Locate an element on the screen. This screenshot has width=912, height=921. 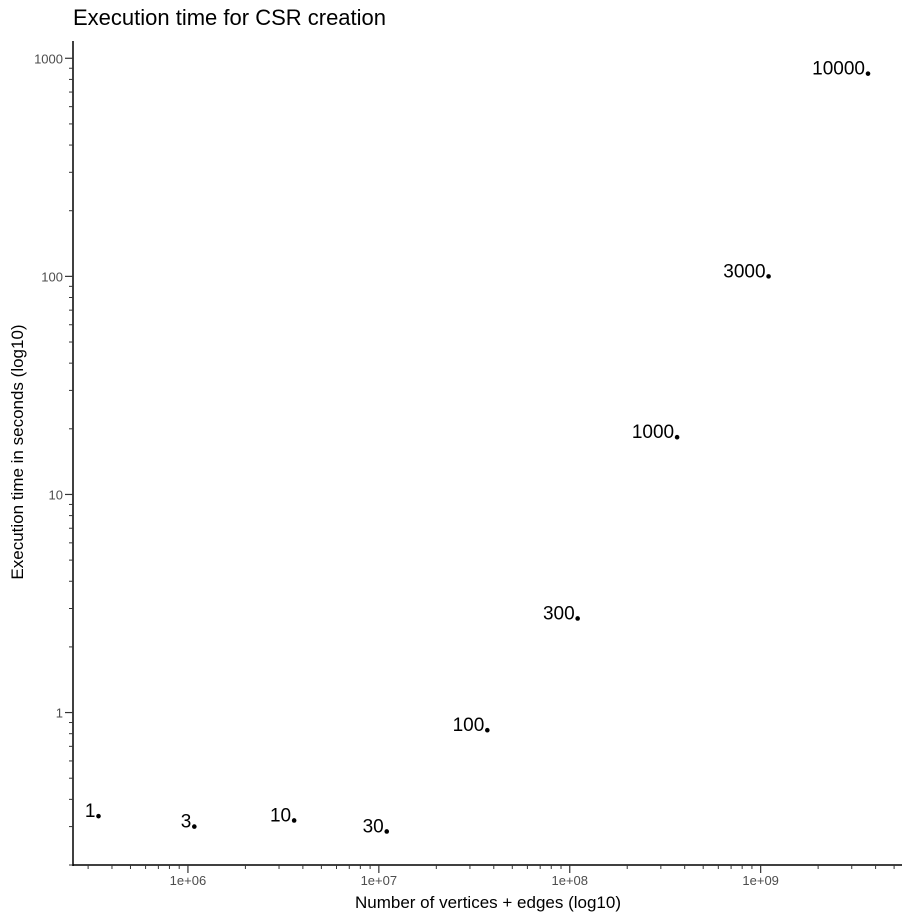
x-tick-label: 1e+09 is located at coordinates (760, 880).